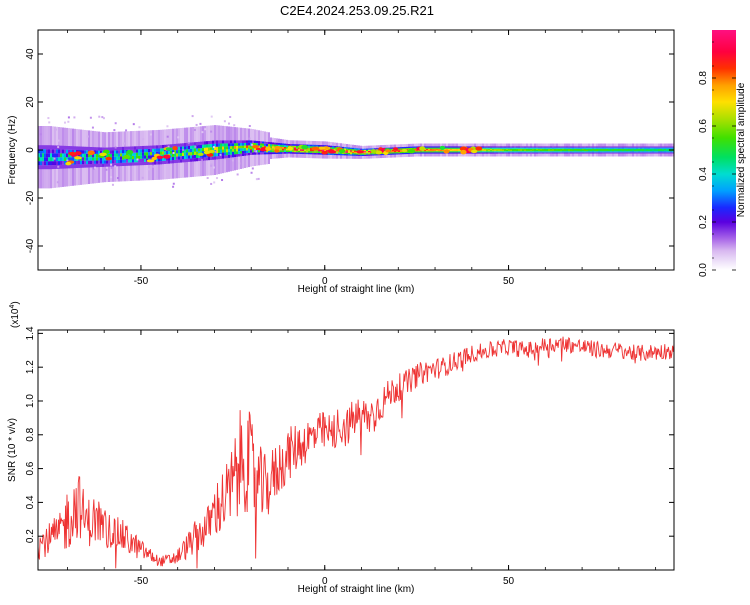  What do you see at coordinates (15, 302) in the screenshot?
I see `snr-multiplier-close: )` at bounding box center [15, 302].